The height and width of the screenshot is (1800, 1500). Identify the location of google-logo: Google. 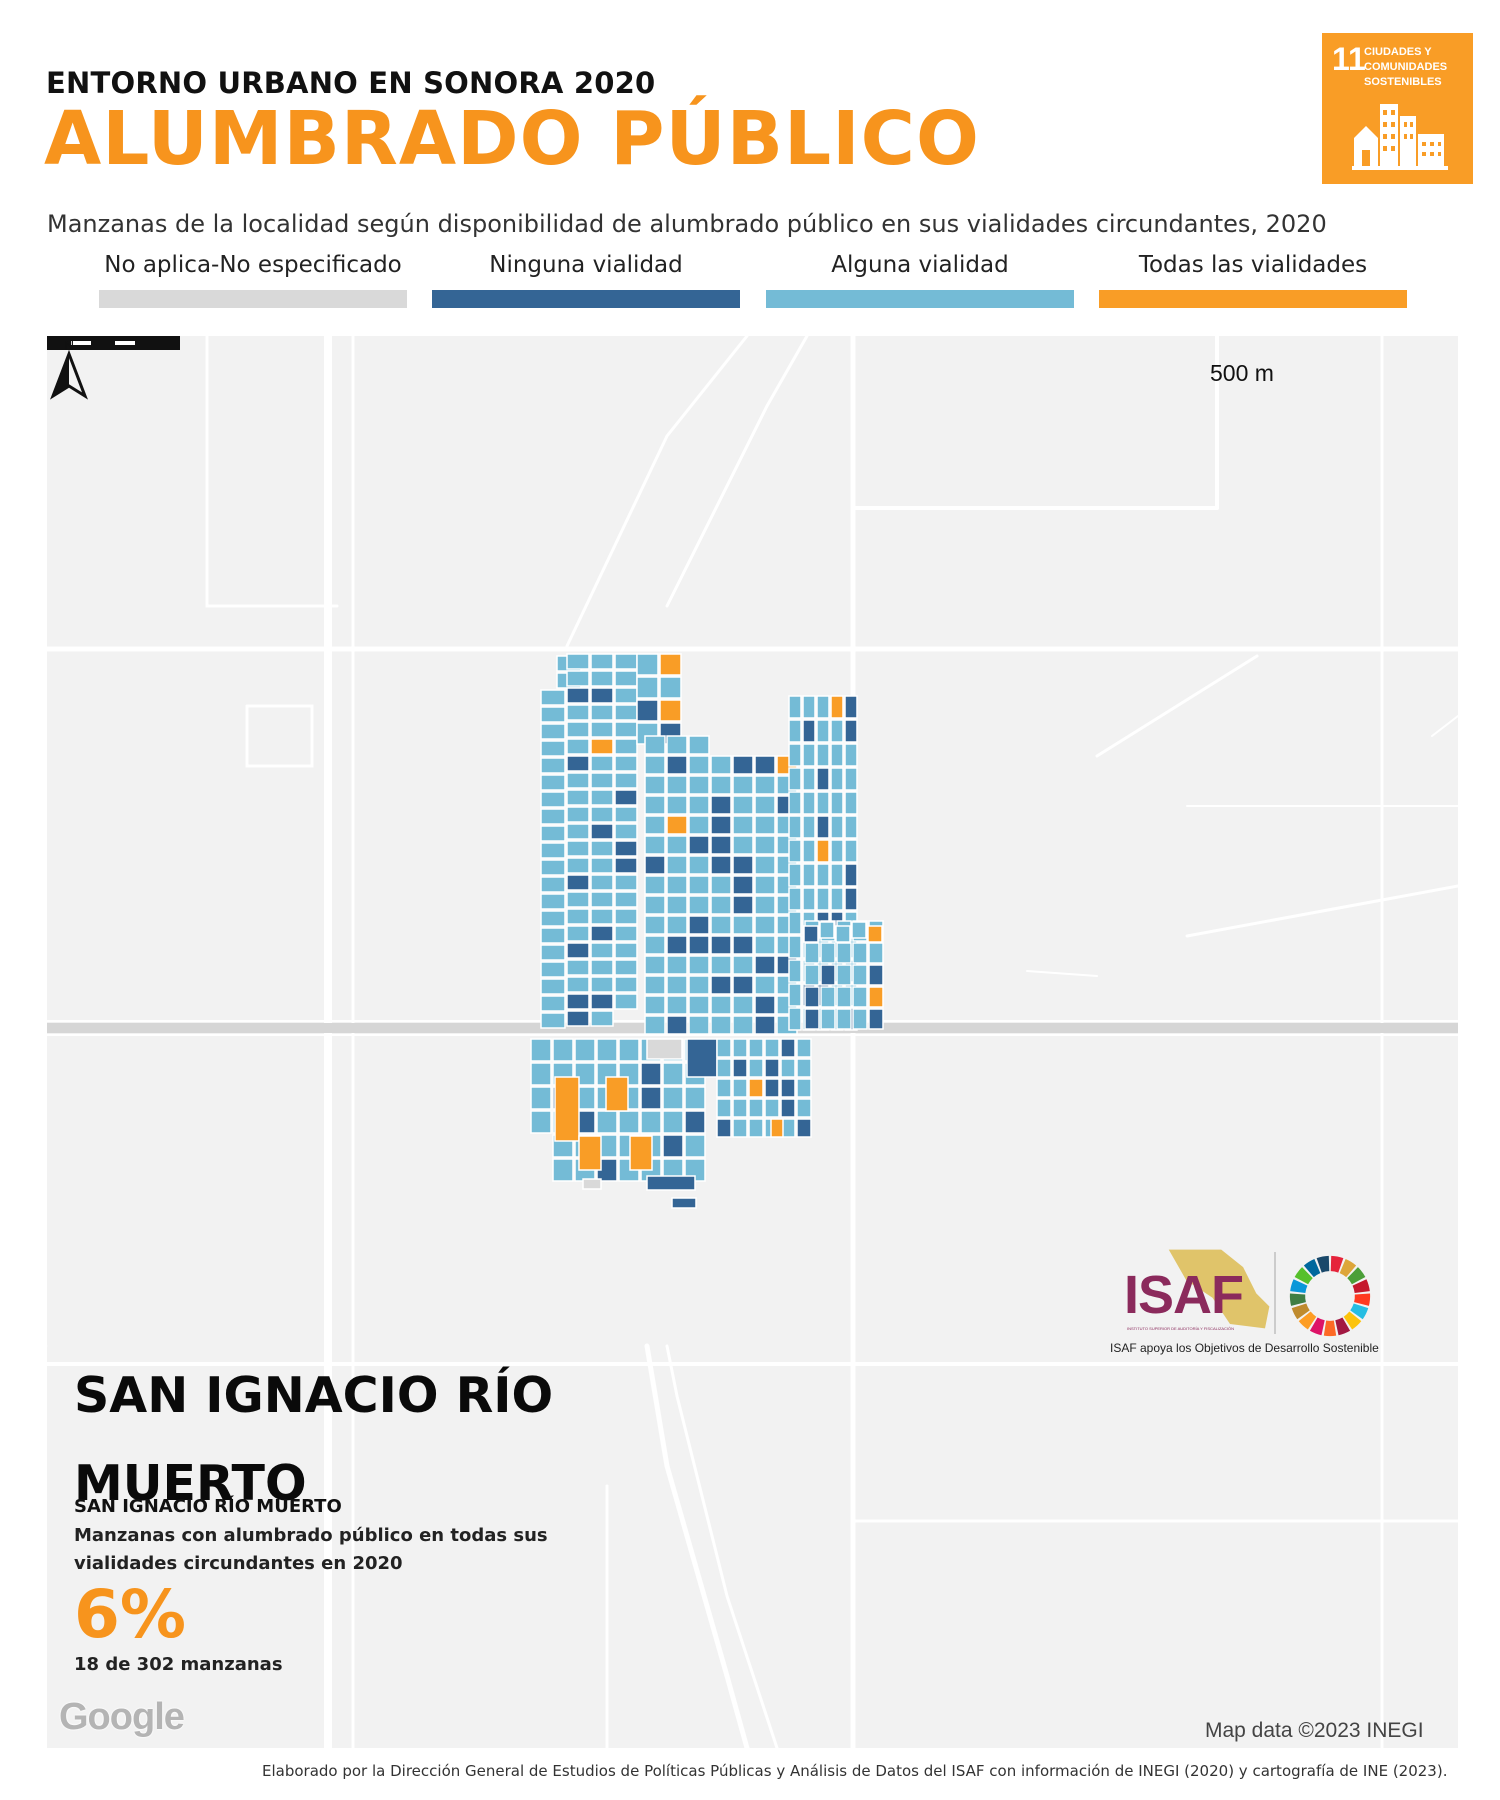
(122, 1717).